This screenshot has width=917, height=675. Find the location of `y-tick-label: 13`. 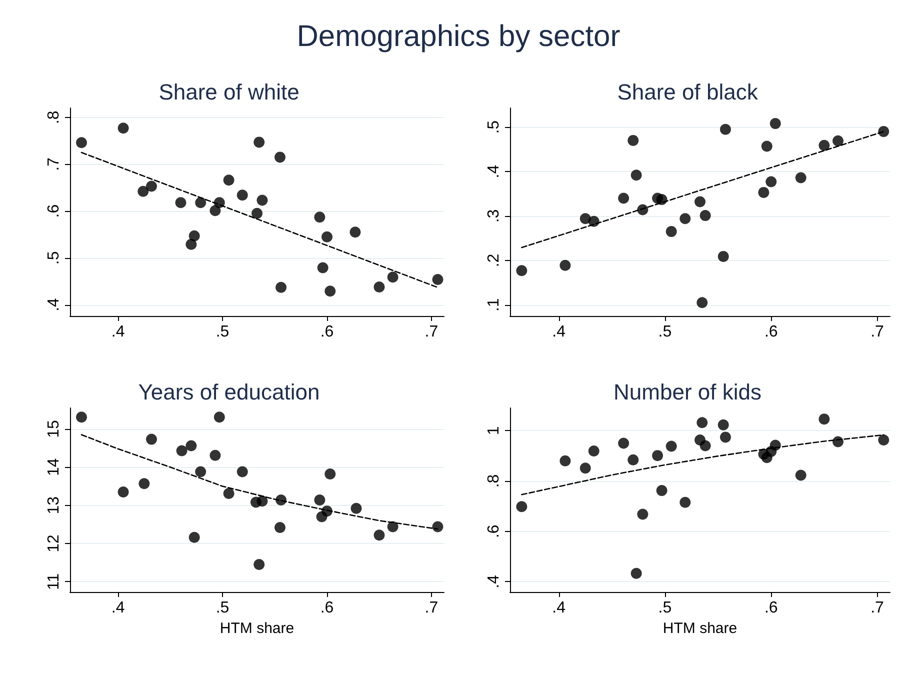

y-tick-label: 13 is located at coordinates (54, 505).